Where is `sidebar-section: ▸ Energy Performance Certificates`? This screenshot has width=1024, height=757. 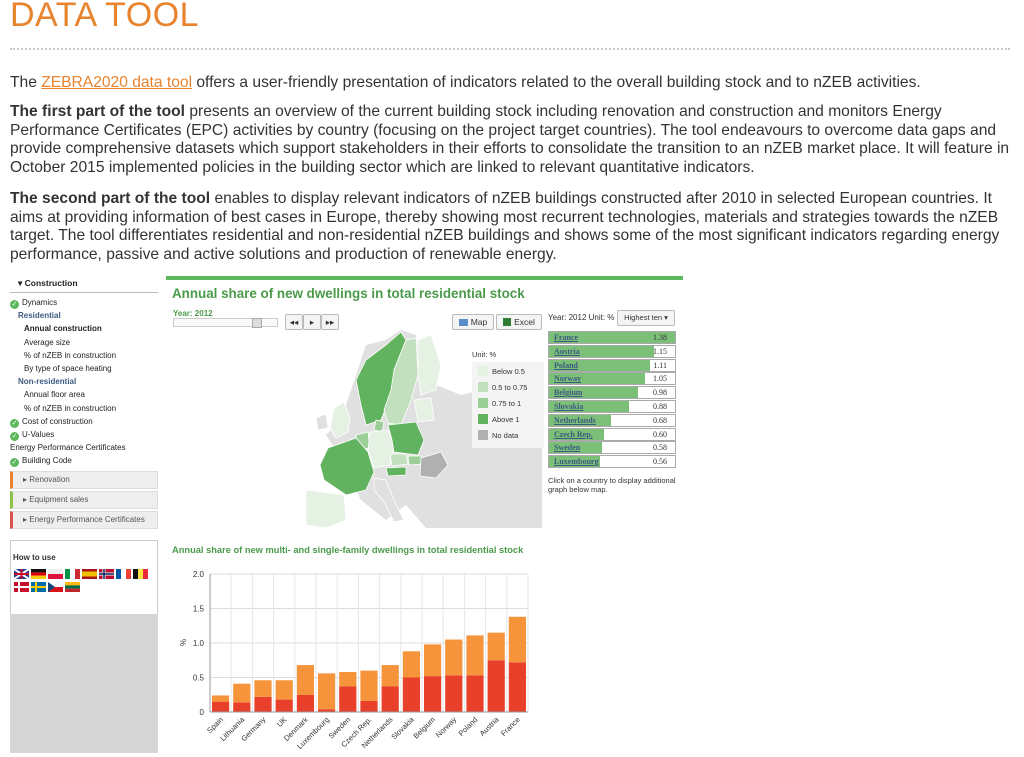 sidebar-section: ▸ Energy Performance Certificates is located at coordinates (84, 520).